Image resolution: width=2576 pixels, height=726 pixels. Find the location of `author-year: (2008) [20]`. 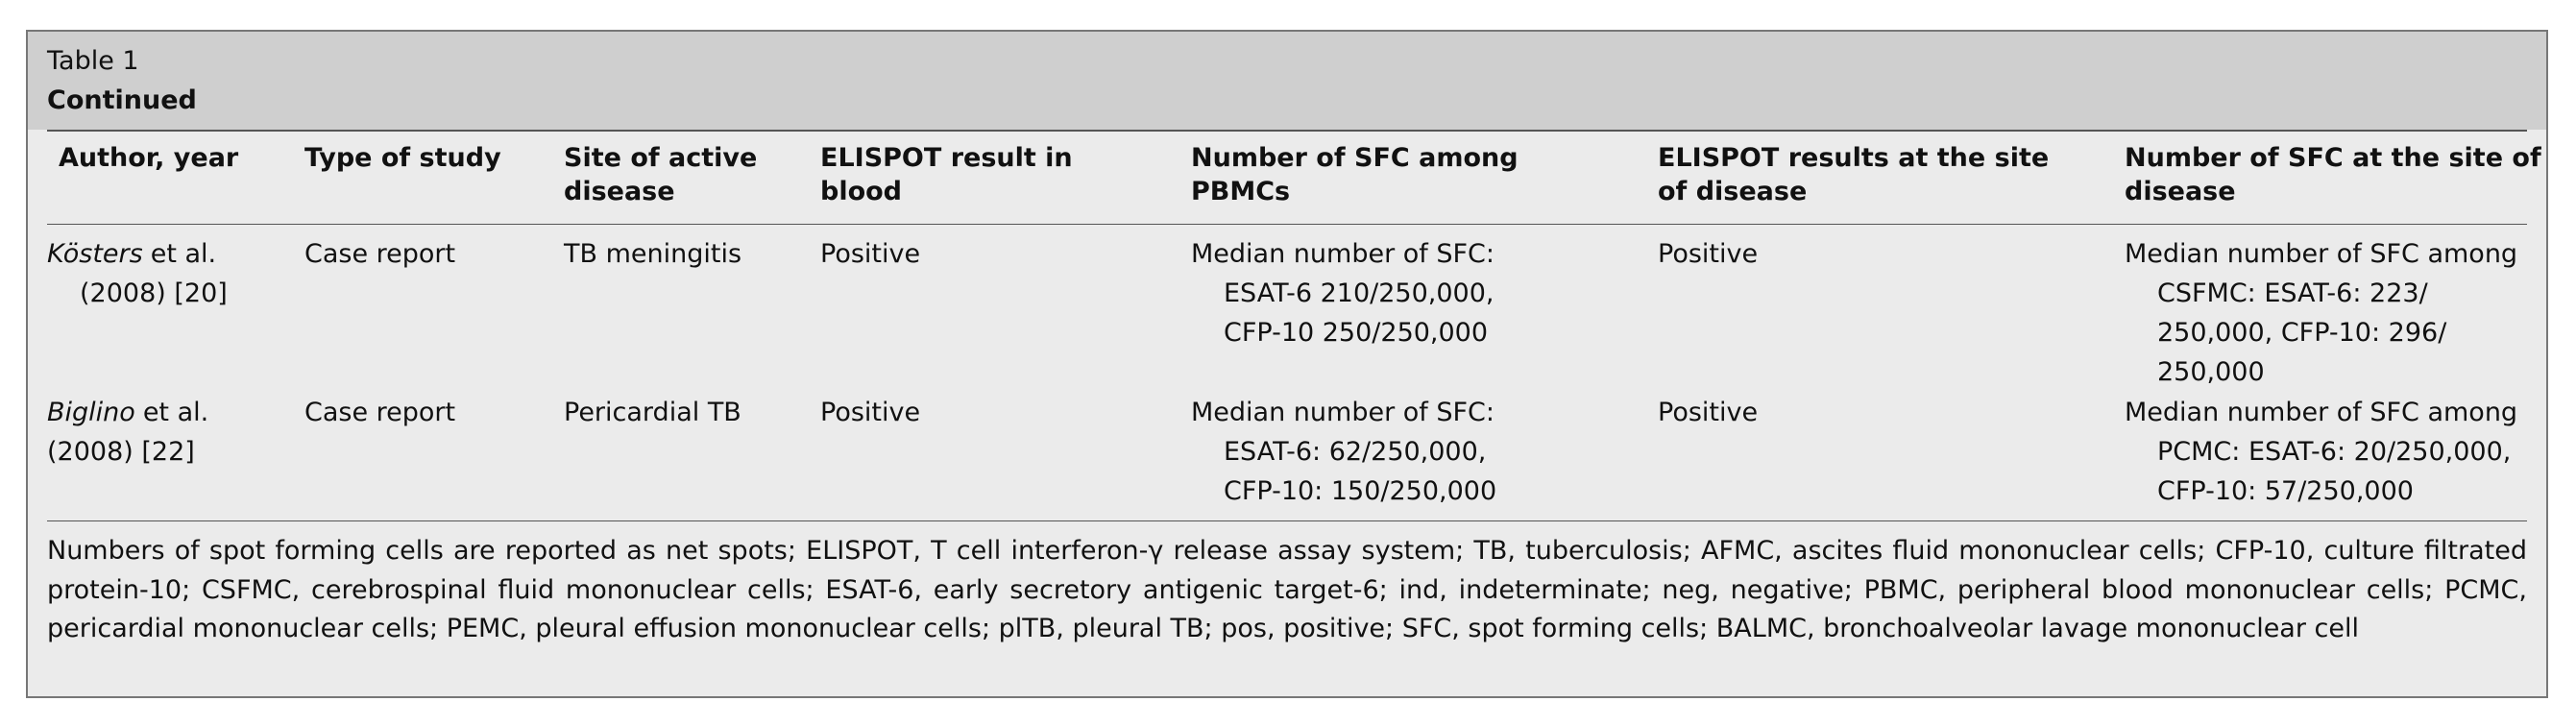

author-year: (2008) [20] is located at coordinates (154, 293).